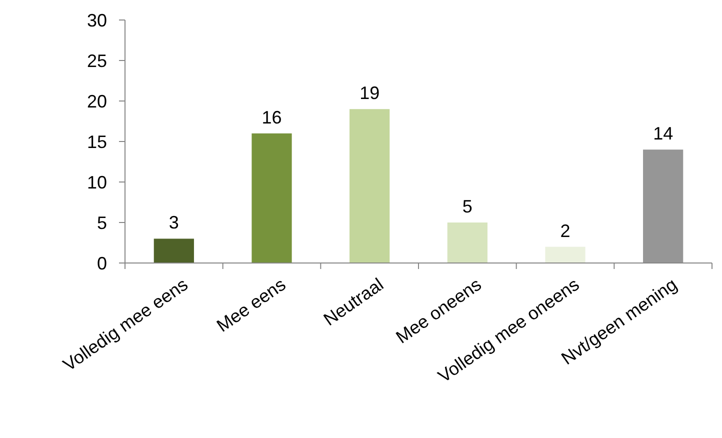  Describe the element at coordinates (101, 222) in the screenshot. I see `y-tick-label: 5` at that location.